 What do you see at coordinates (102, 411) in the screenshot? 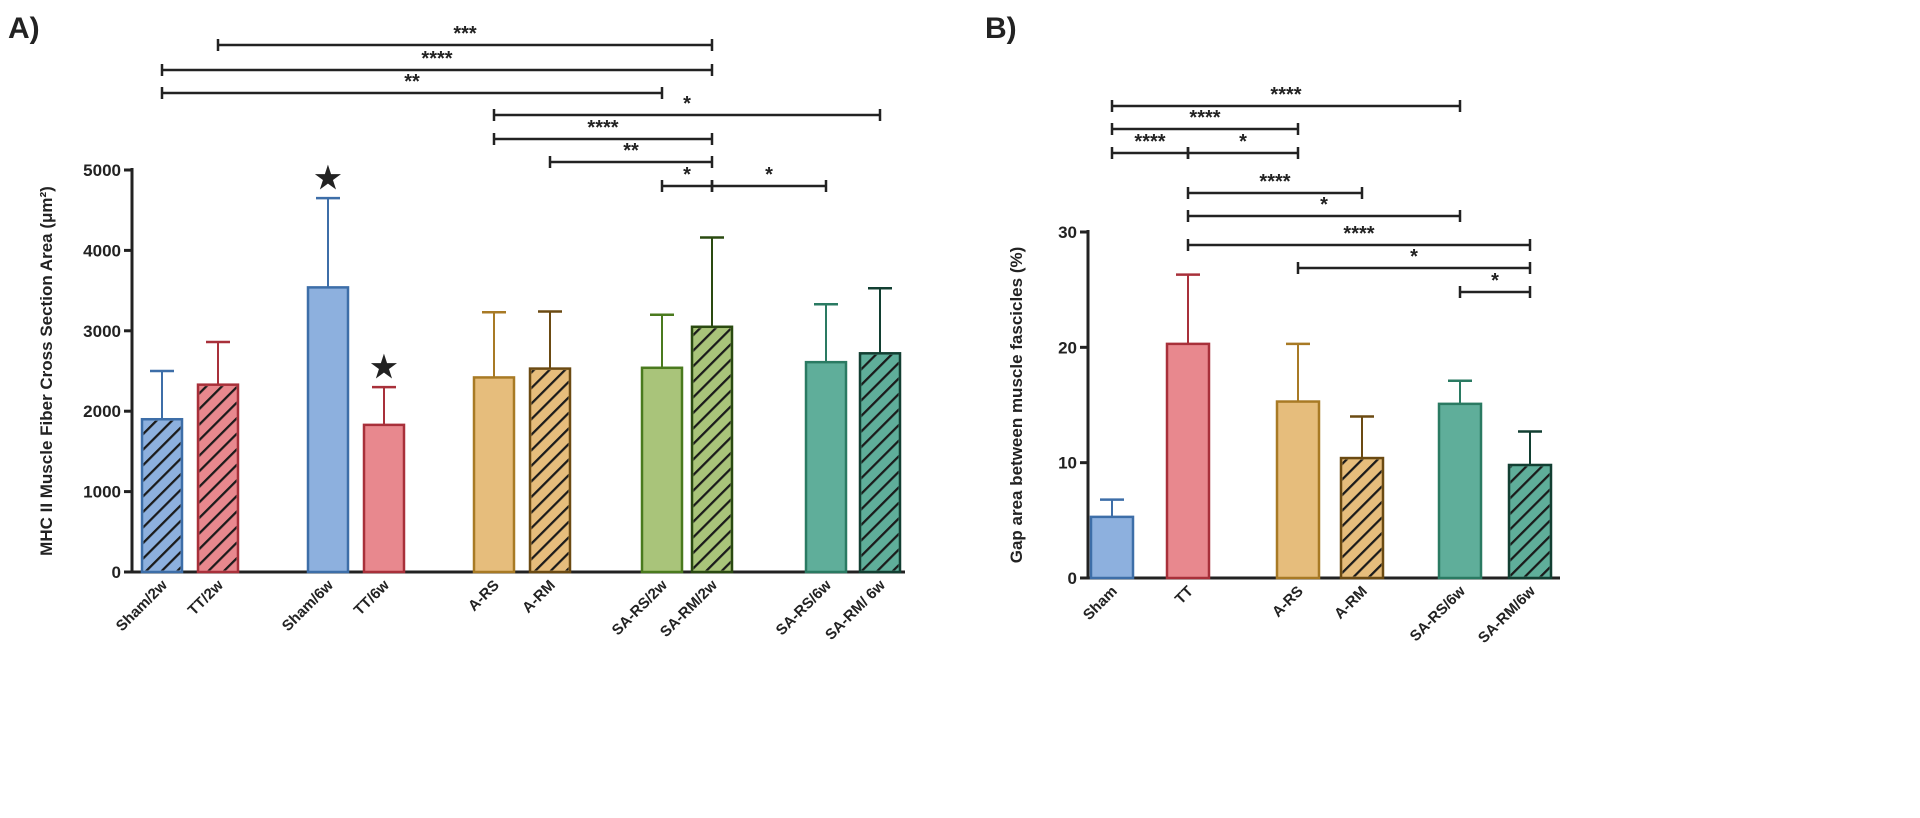
I see `y-tick-label: 2000` at bounding box center [102, 411].